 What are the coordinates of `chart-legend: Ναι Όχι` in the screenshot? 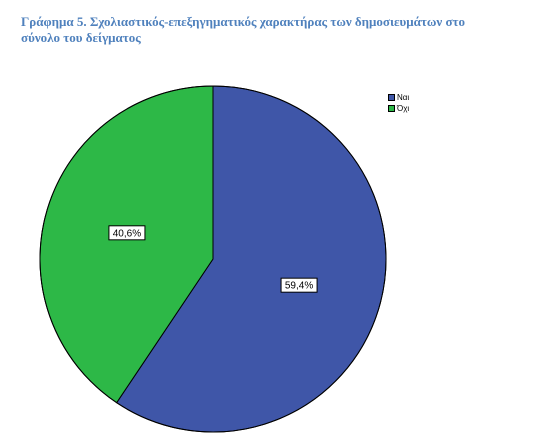 It's located at (398, 103).